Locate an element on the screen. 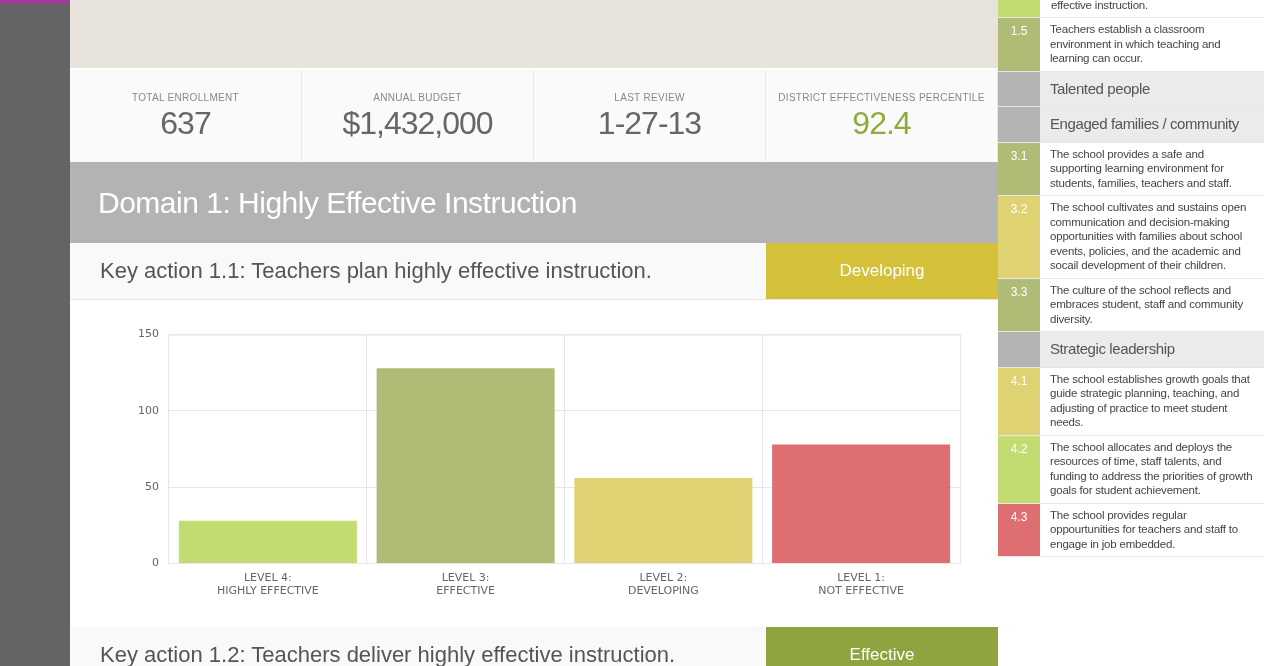 The image size is (1264, 666). y-tick-label: 50 is located at coordinates (152, 487).